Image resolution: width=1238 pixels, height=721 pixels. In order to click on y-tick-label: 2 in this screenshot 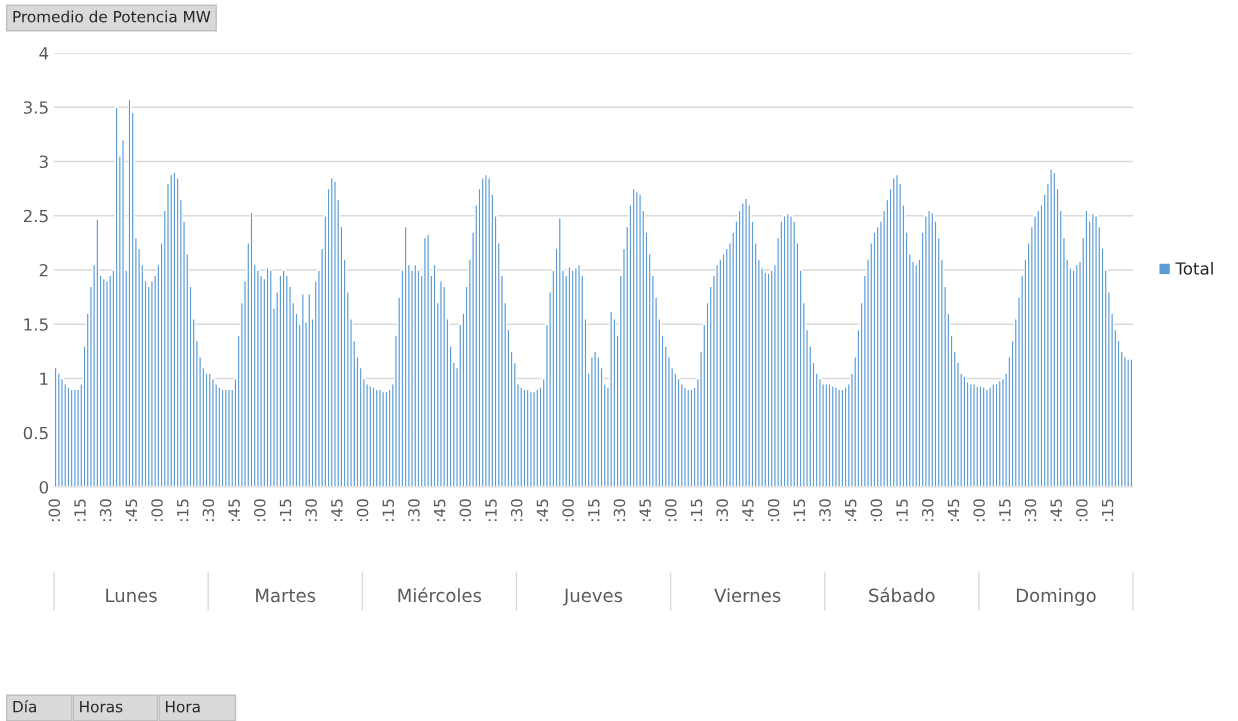, I will do `click(43, 270)`.